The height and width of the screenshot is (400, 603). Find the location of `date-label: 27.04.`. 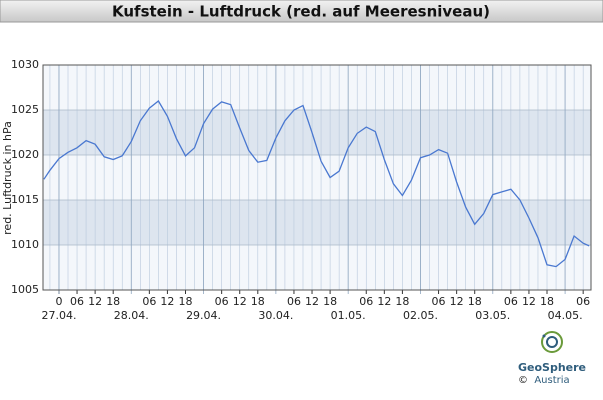

date-label: 27.04. is located at coordinates (58, 315).